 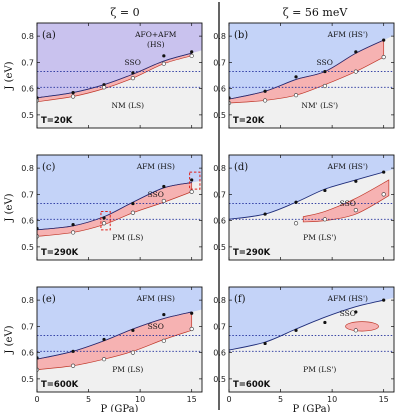 I want to click on point-filled-b, so click(x=265, y=91).